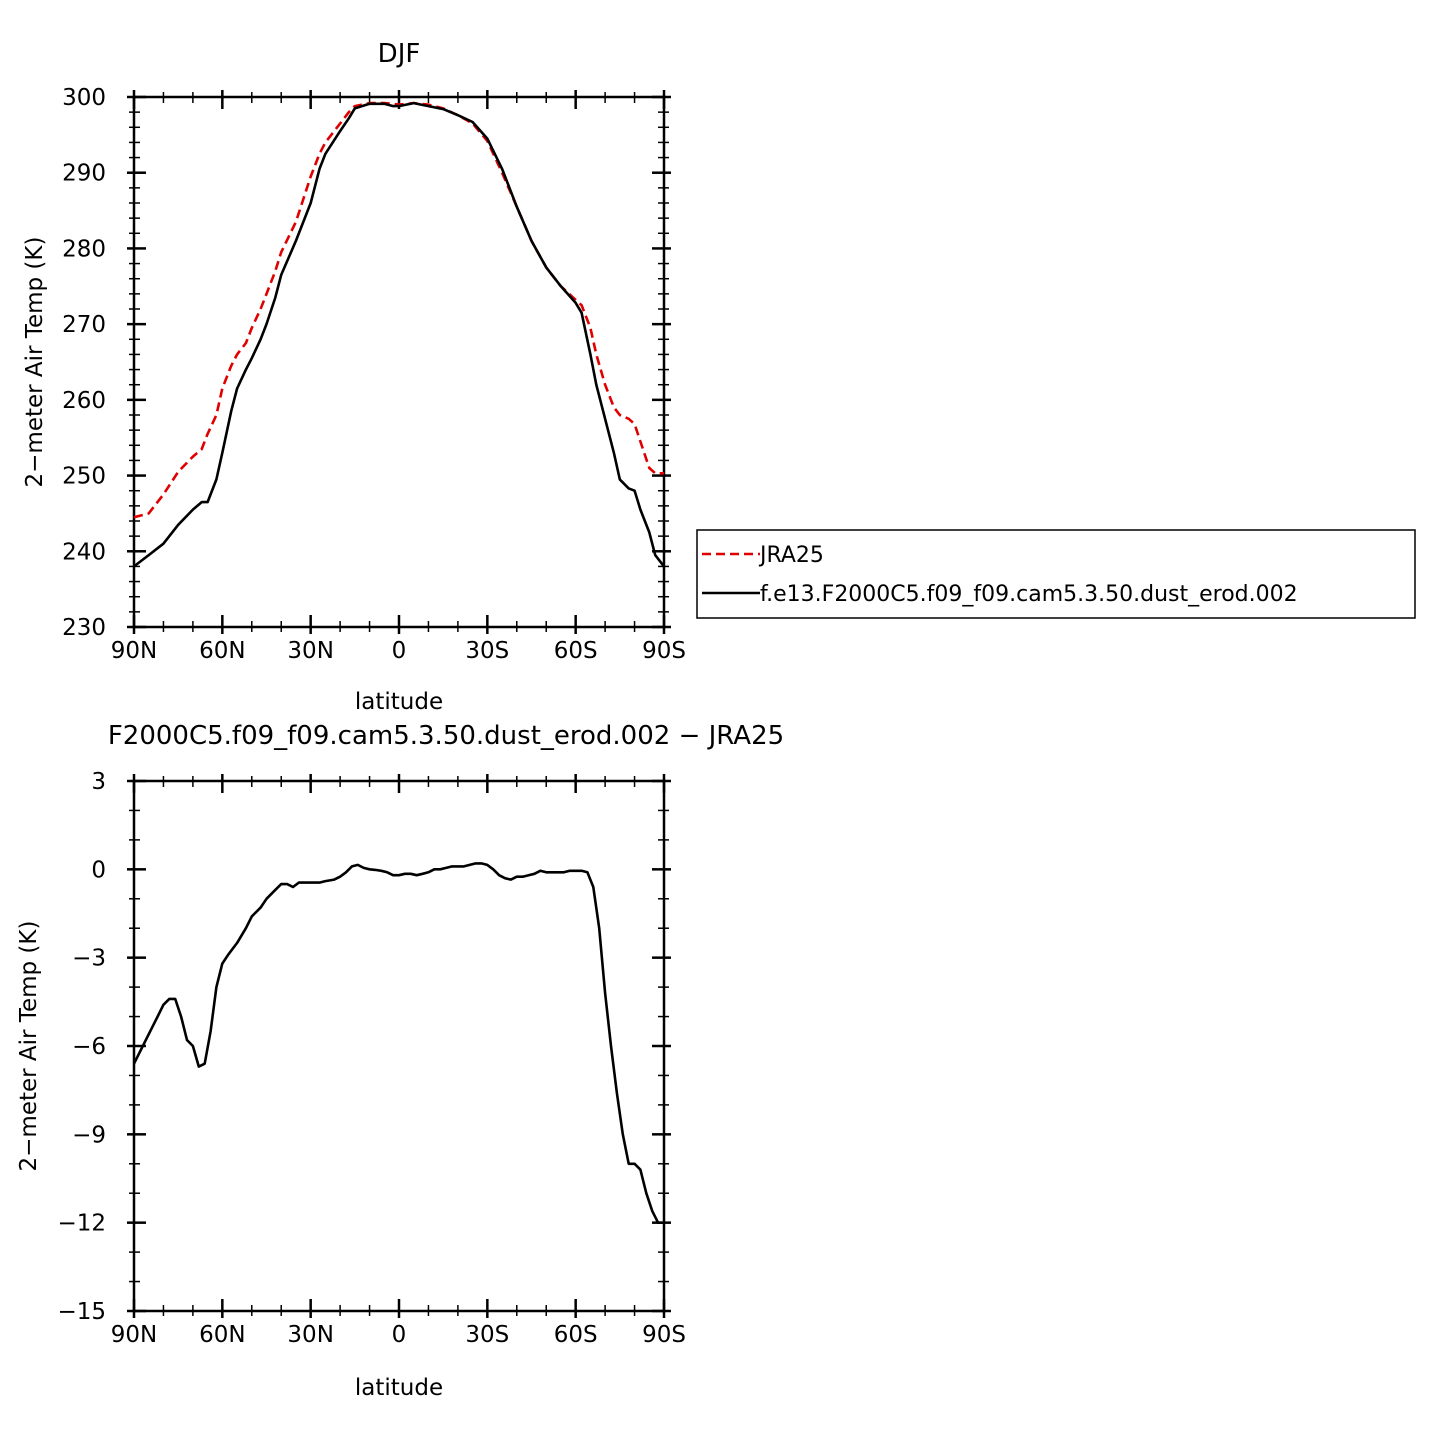  I want to click on series-line-jra25, so click(398, 310).